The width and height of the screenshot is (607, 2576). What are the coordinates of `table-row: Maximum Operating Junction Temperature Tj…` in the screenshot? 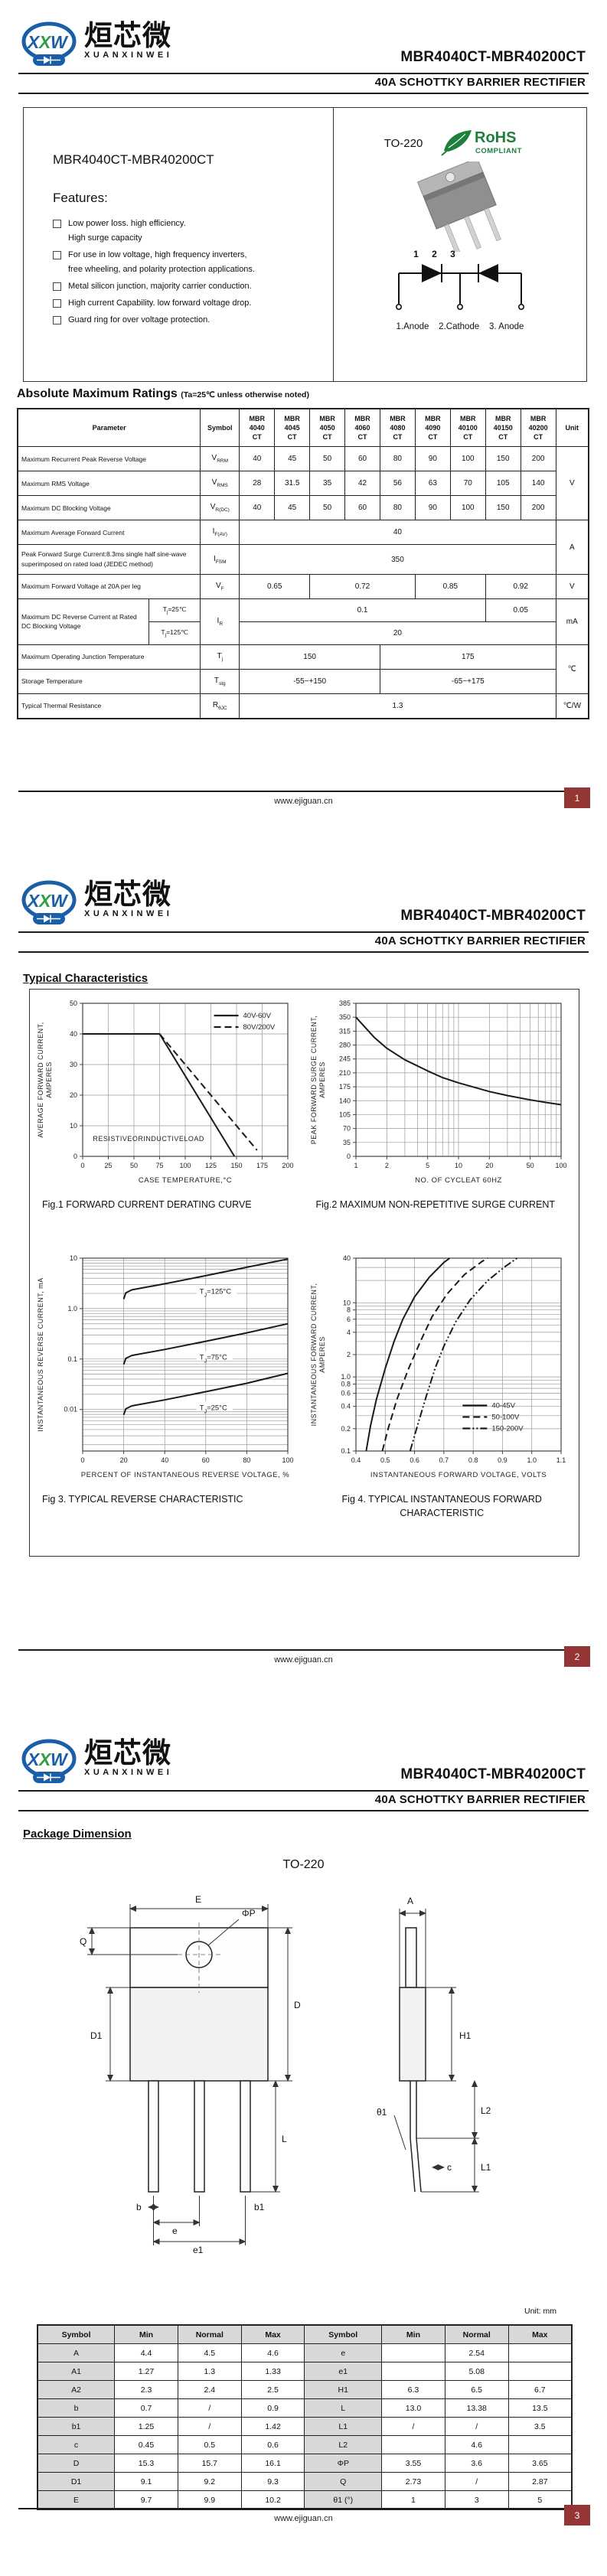 It's located at (303, 669).